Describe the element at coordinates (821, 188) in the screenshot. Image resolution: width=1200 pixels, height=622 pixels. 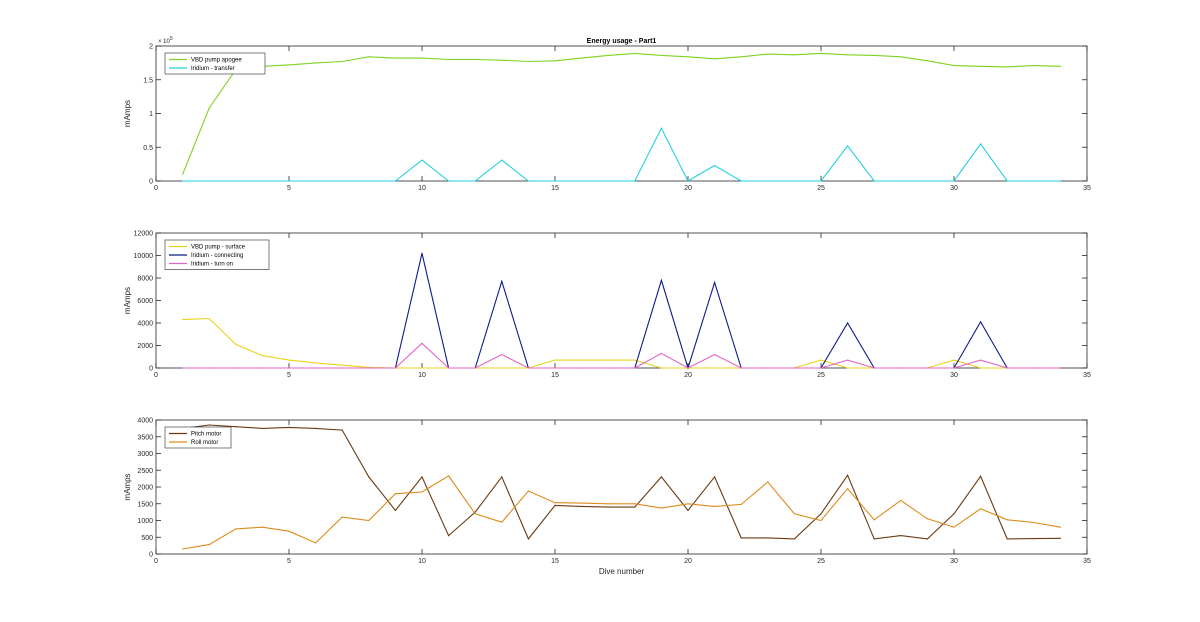
I see `x-tick-label: 25` at that location.